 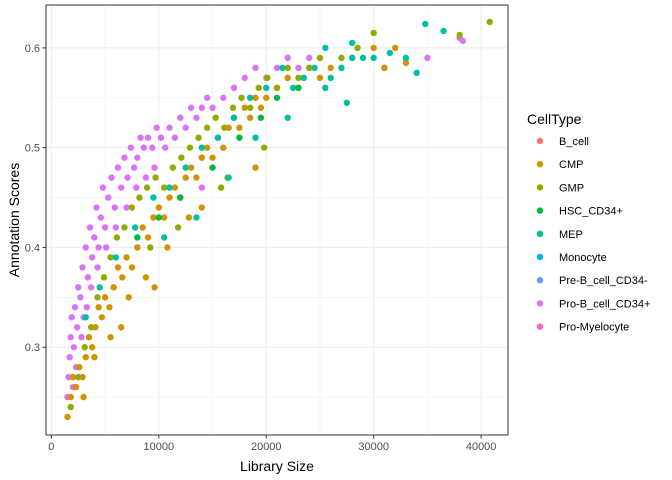 I want to click on legend-label: CMP, so click(x=571, y=165).